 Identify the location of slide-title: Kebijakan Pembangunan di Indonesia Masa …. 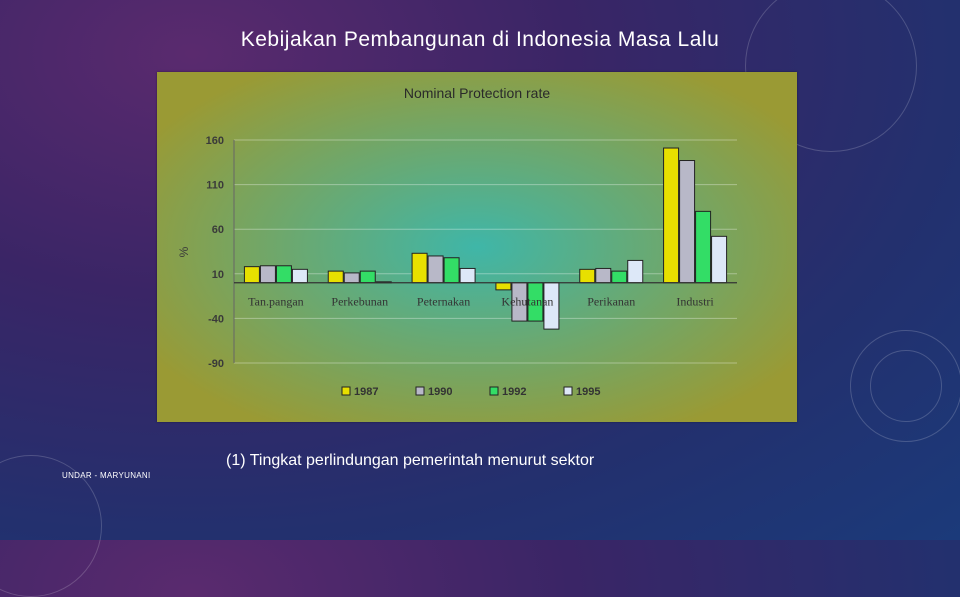
(480, 39).